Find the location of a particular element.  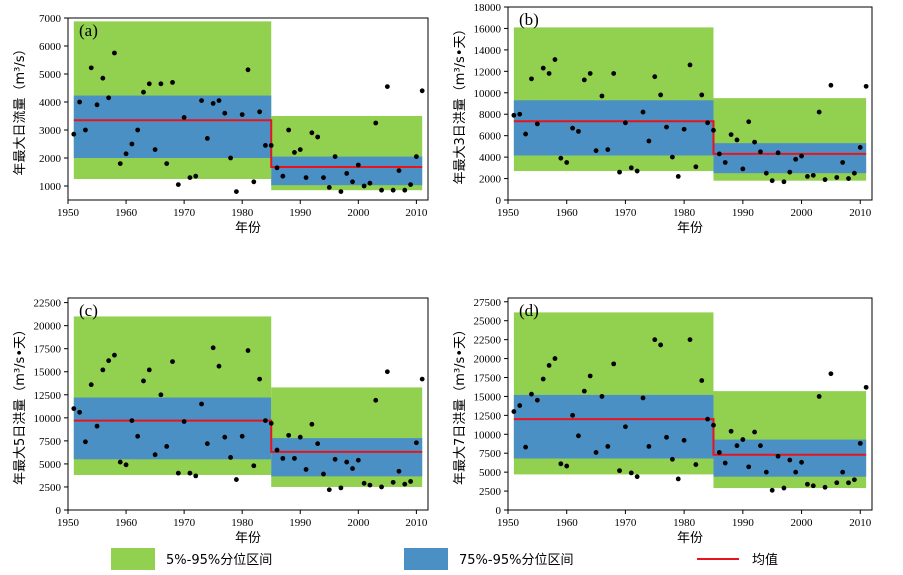

y-tick-label: 22500 is located at coordinates (488, 341).